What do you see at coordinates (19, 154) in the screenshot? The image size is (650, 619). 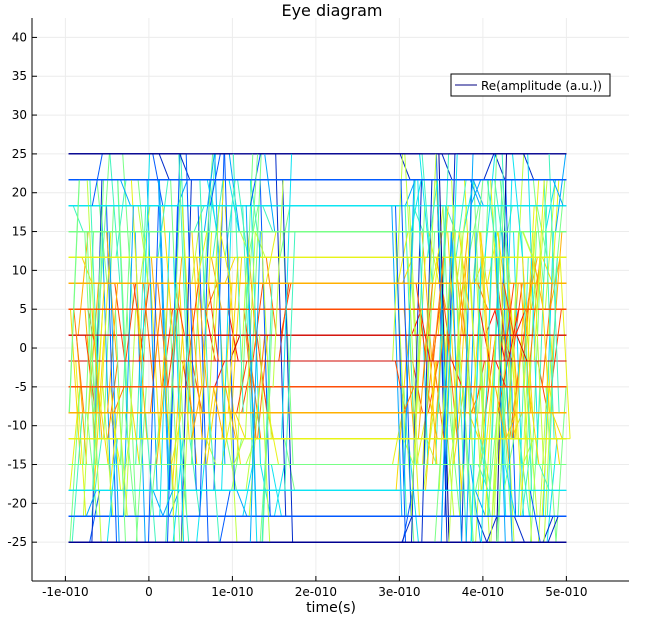 I see `y-tick-label: 25` at bounding box center [19, 154].